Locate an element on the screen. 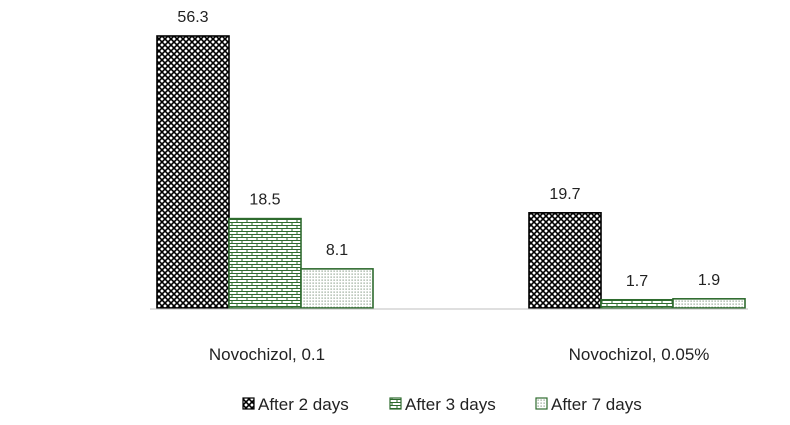 Image resolution: width=790 pixels, height=425 pixels. category-labels-group: Novochizol, 0.1 Novochizol, 0.05% is located at coordinates (459, 354).